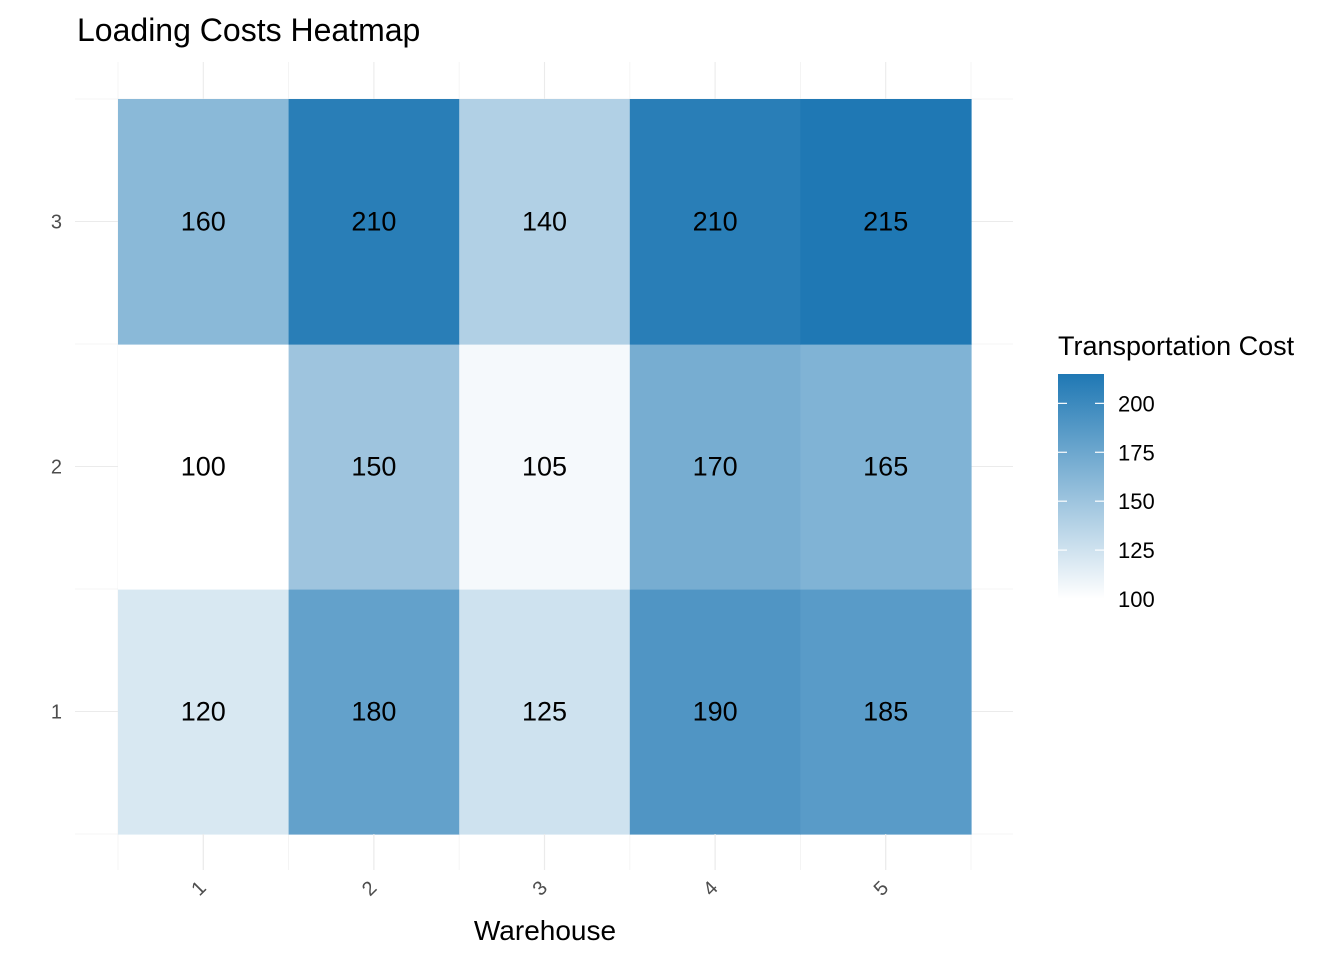  I want to click on cell-value-label: 215, so click(885, 222).